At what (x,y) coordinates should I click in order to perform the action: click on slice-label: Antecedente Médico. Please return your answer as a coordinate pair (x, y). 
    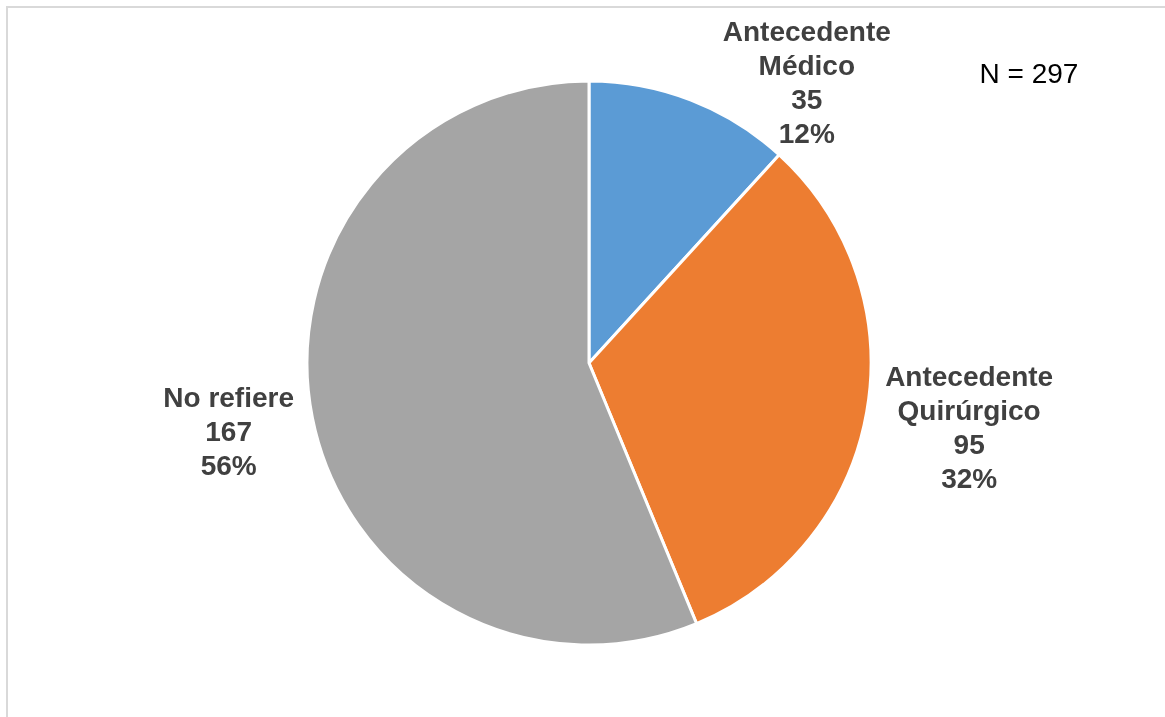
    Looking at the image, I should click on (806, 48).